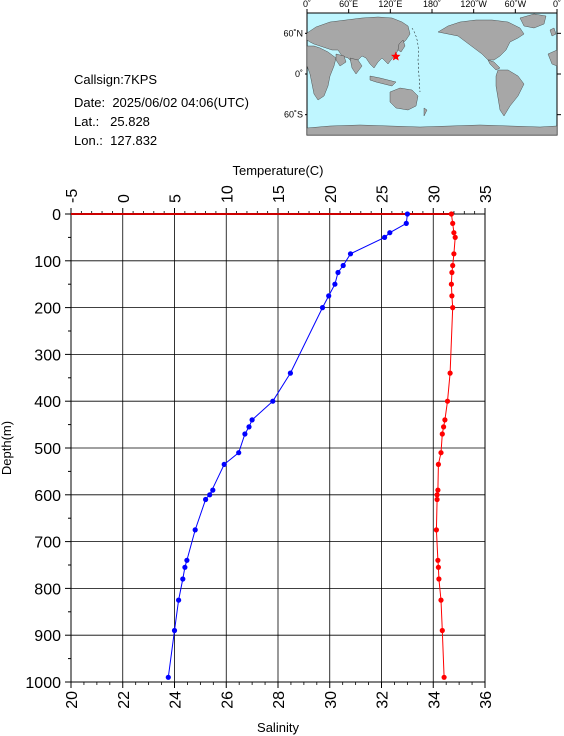 Image resolution: width=564 pixels, height=736 pixels. What do you see at coordinates (277, 170) in the screenshot?
I see `top-axis-label: Temperature(C)` at bounding box center [277, 170].